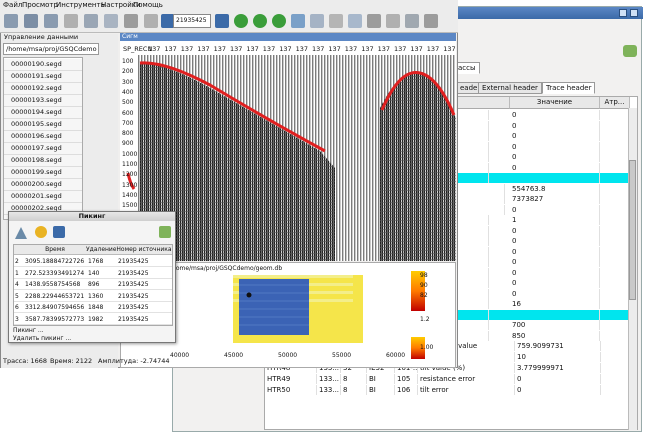 The height and width of the screenshot is (434, 649). What do you see at coordinates (41, 37) in the screenshot?
I see `panel-title: Управление данными` at bounding box center [41, 37].